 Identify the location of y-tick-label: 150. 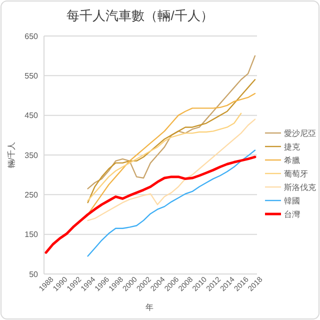
(31, 235).